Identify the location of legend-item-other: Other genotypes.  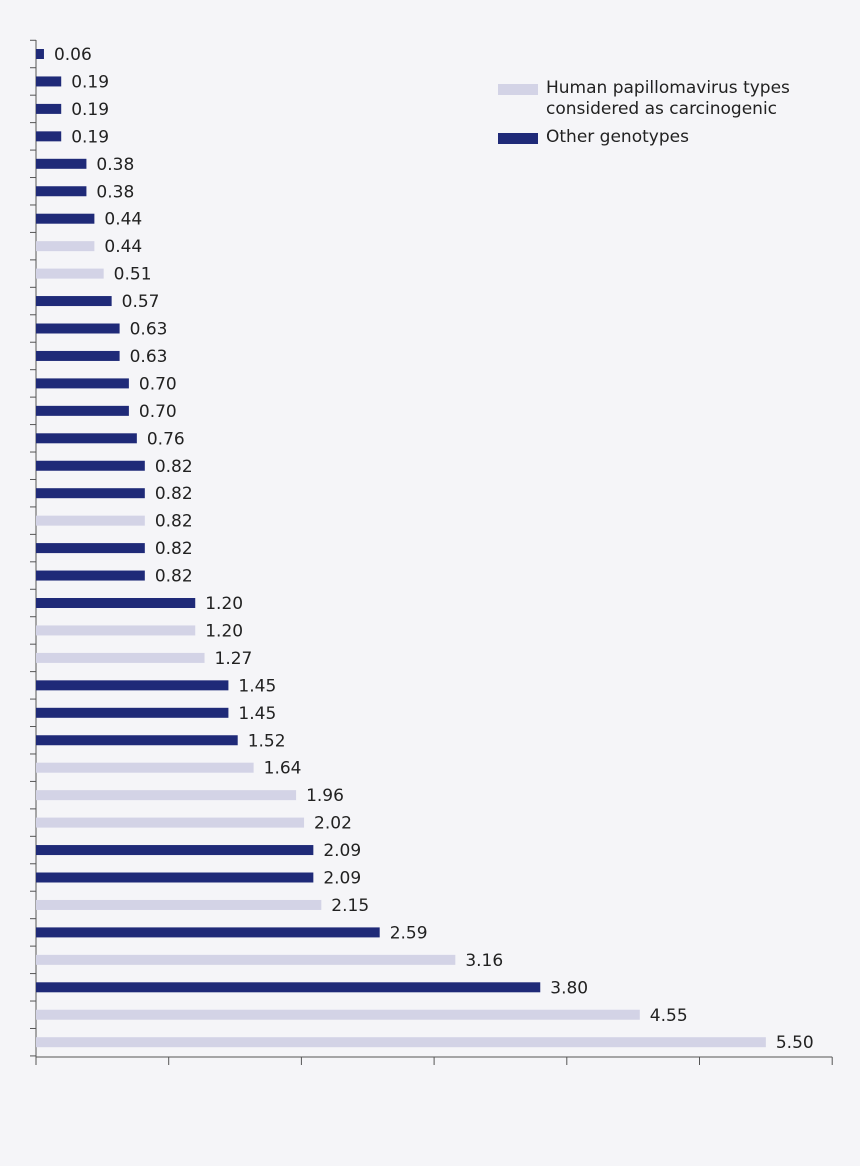
(668, 137).